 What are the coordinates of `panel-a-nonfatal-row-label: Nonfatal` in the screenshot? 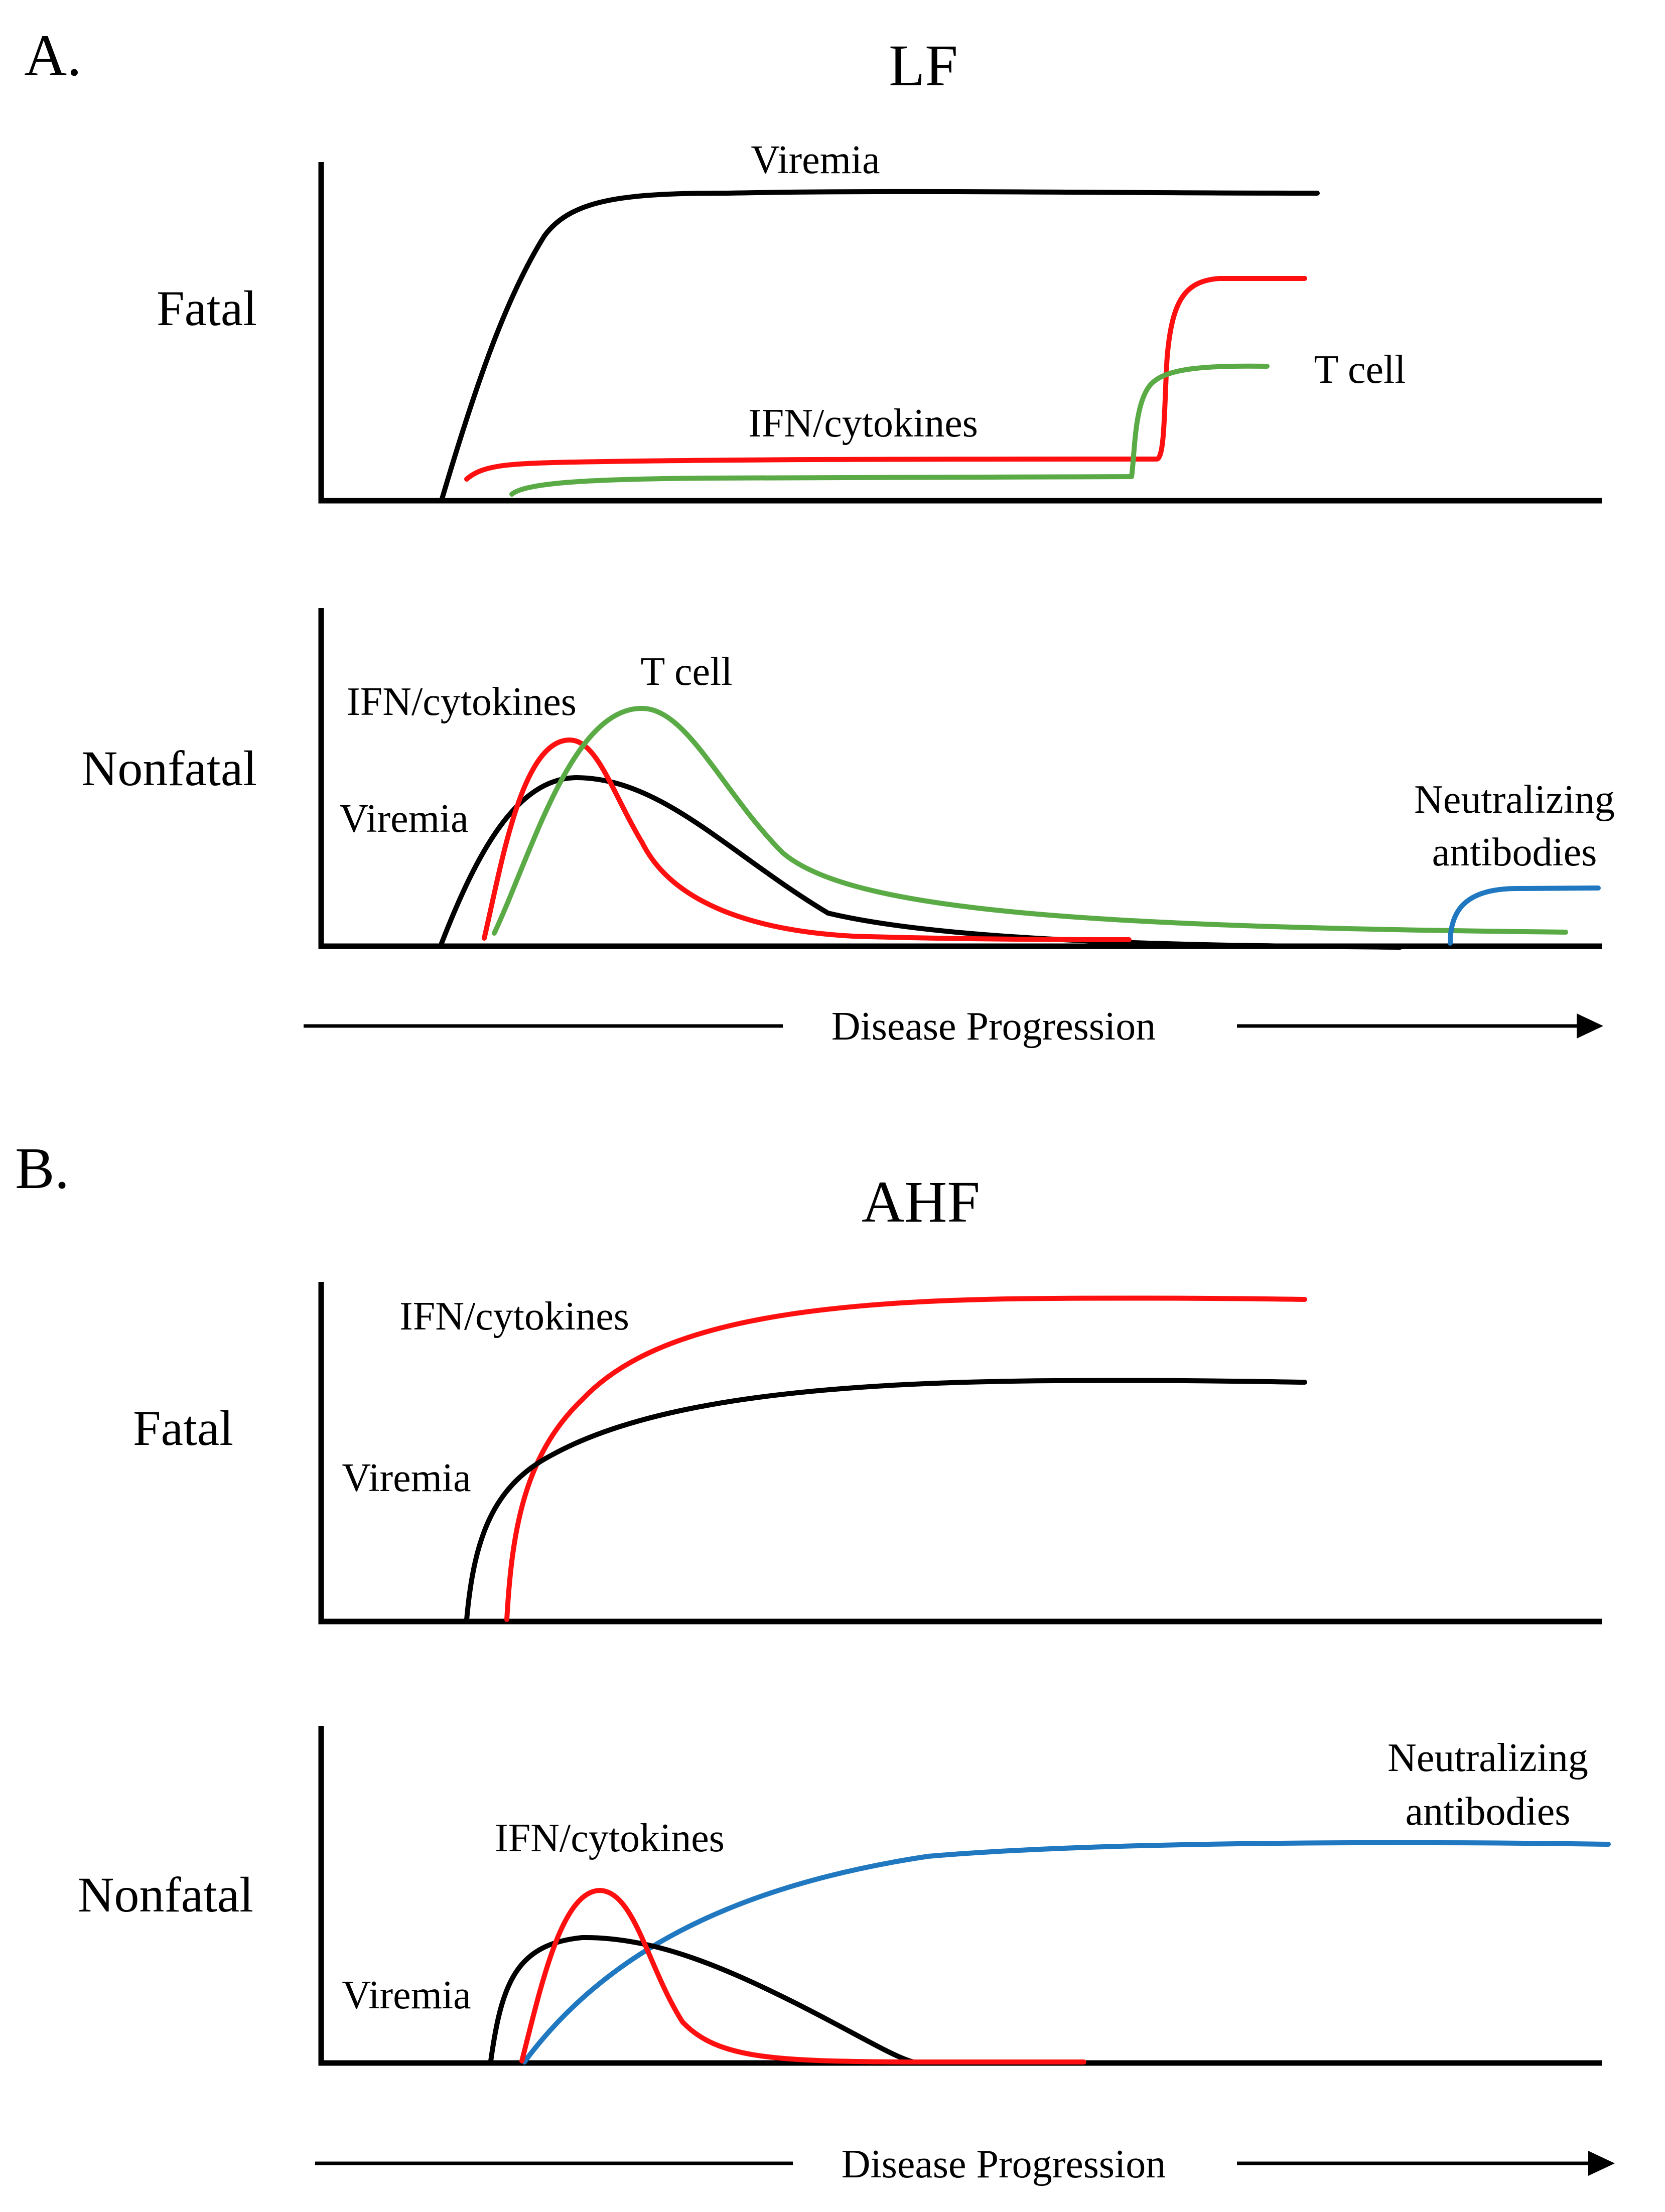 It's located at (169, 768).